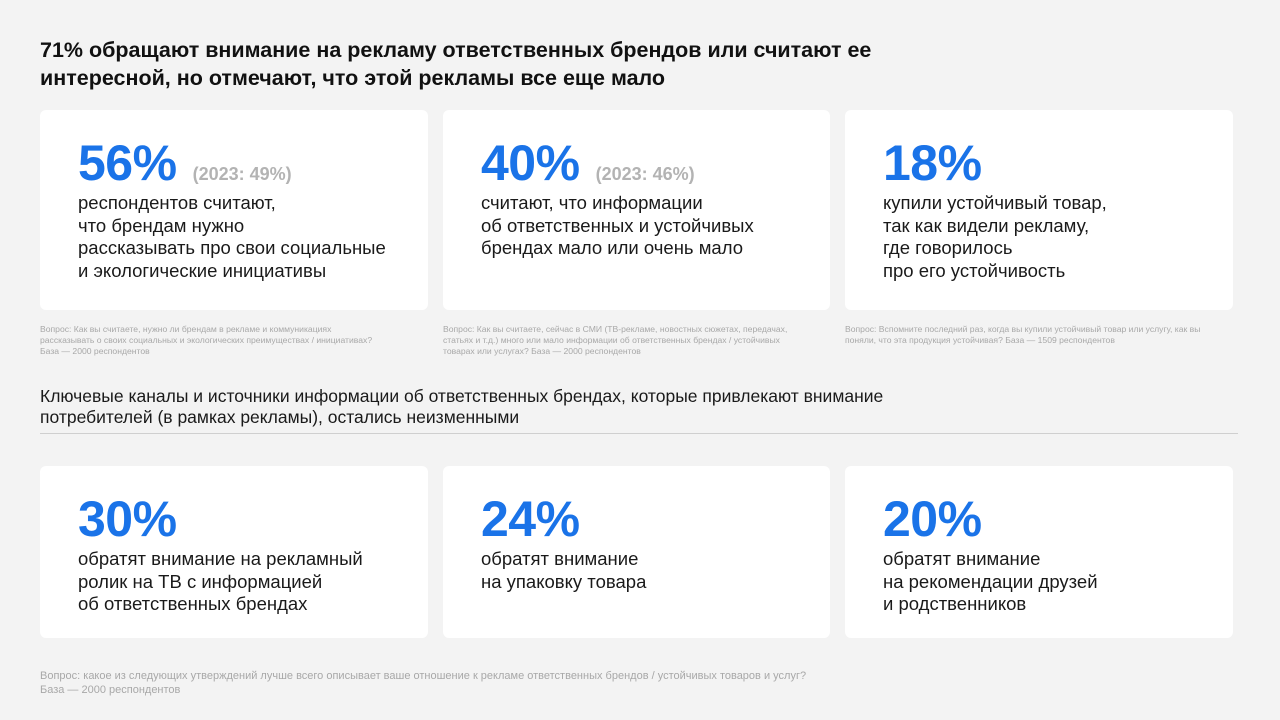  Describe the element at coordinates (177, 202) in the screenshot. I see `stat-description-line: респондентов считают,` at that location.